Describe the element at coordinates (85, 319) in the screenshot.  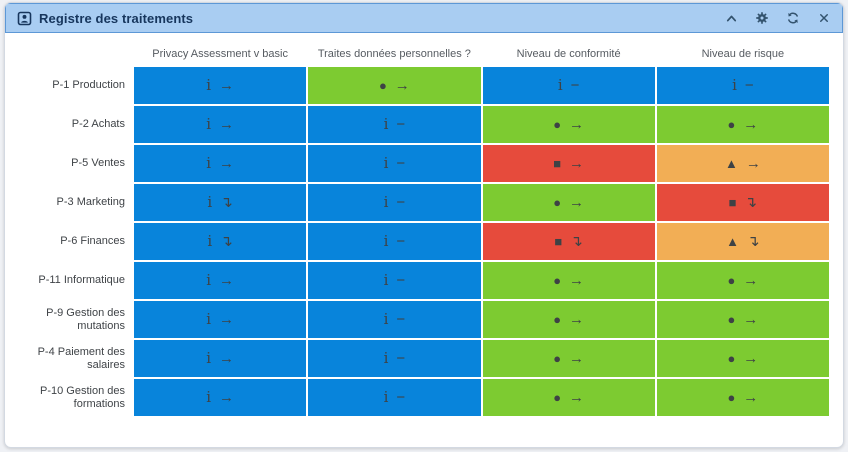
I see `row-label: P-9 Gestion des mutations` at that location.